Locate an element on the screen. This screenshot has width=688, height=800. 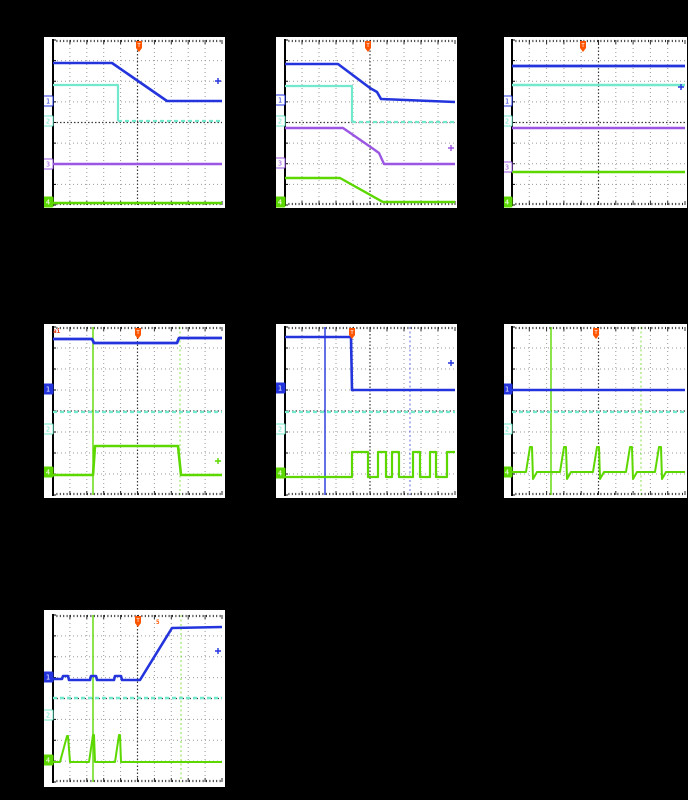
division-ticks is located at coordinates (598, 411).